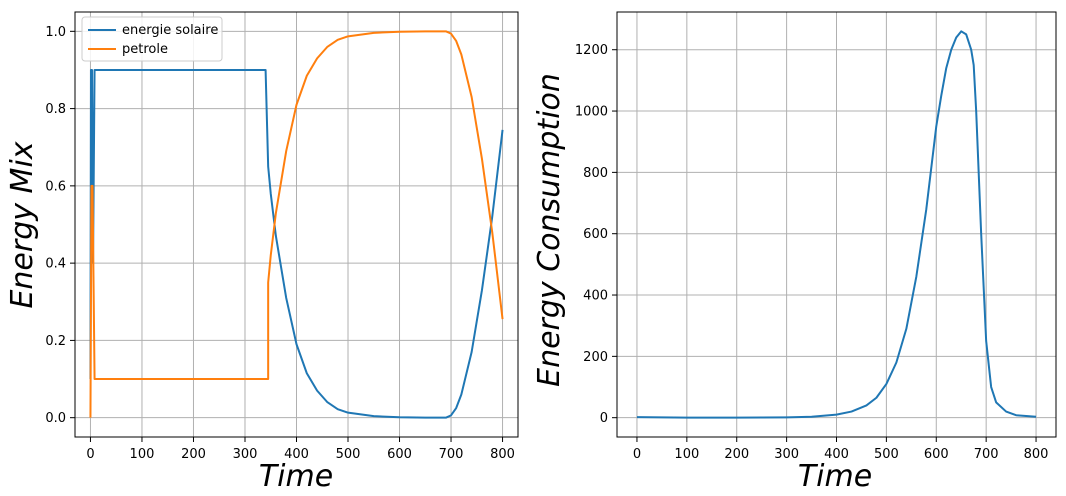 The width and height of the screenshot is (1066, 496). I want to click on energy-mix-x-tick-label: 800, so click(502, 454).